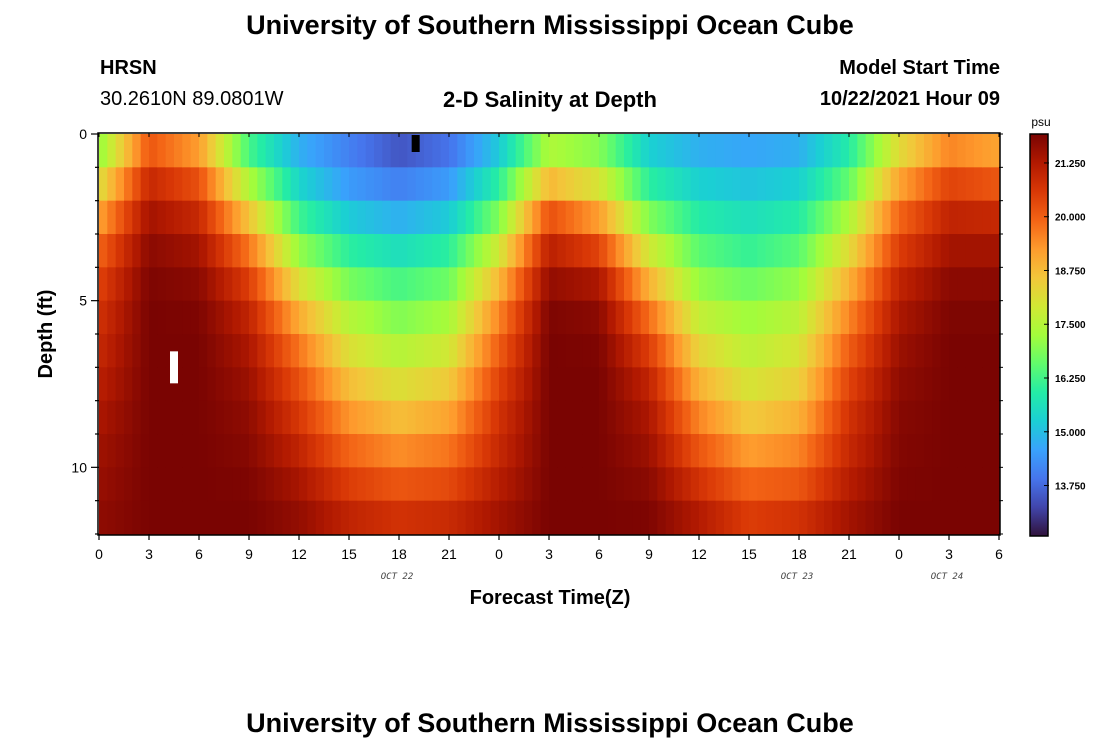  I want to click on x-tick-label: 3, so click(149, 554).